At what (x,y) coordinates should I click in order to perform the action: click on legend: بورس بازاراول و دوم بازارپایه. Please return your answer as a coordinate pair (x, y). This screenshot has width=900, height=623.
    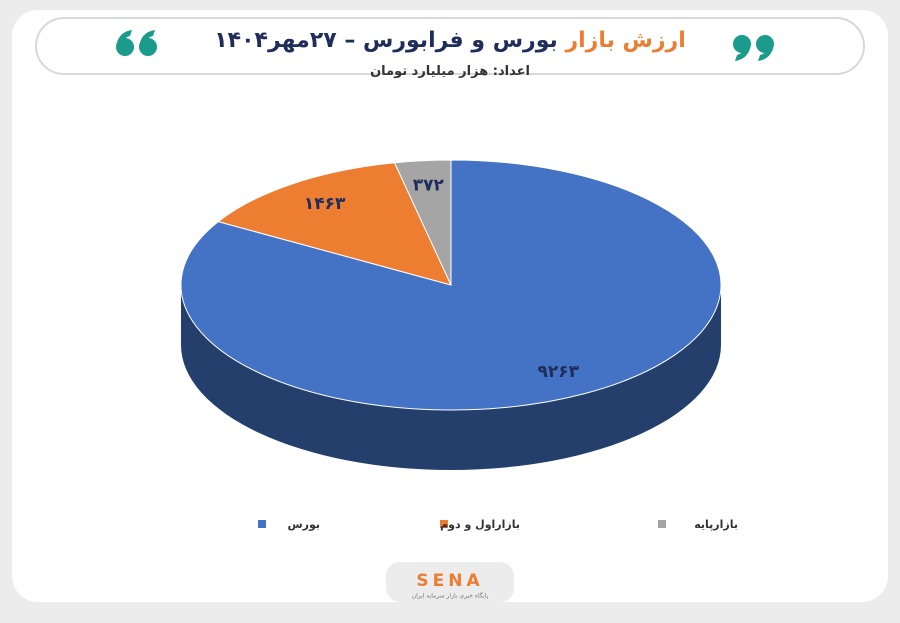
    Looking at the image, I should click on (498, 524).